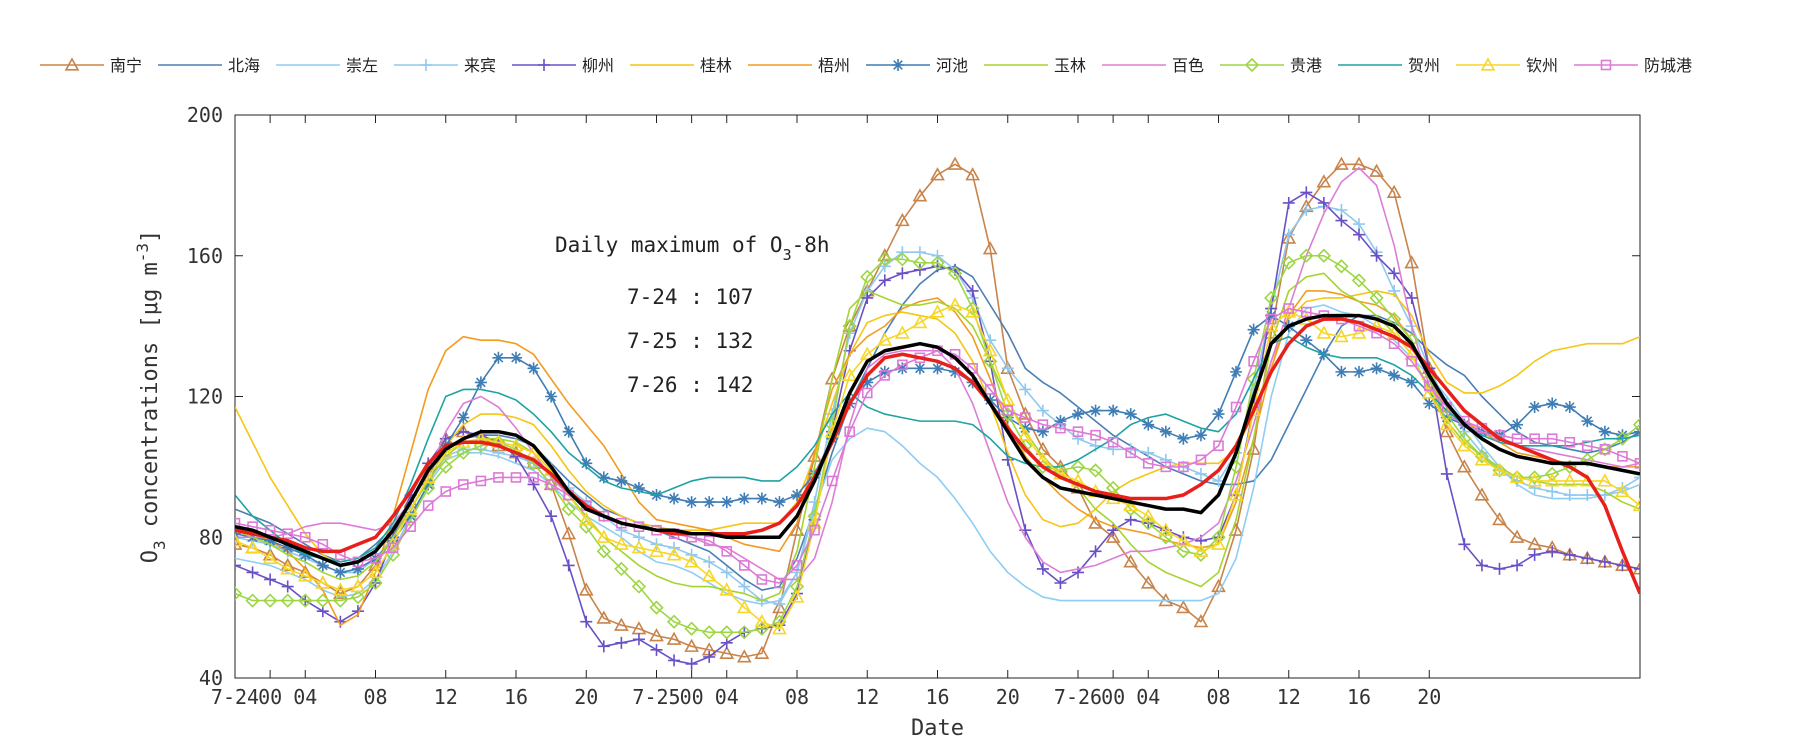 The image size is (1800, 750). Describe the element at coordinates (1507, 65) in the screenshot. I see `legend-item-钦州: 钦州` at that location.